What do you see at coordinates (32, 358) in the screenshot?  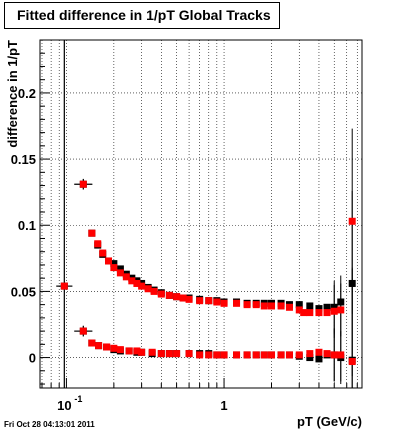 I see `y-tick-label: 0` at bounding box center [32, 358].